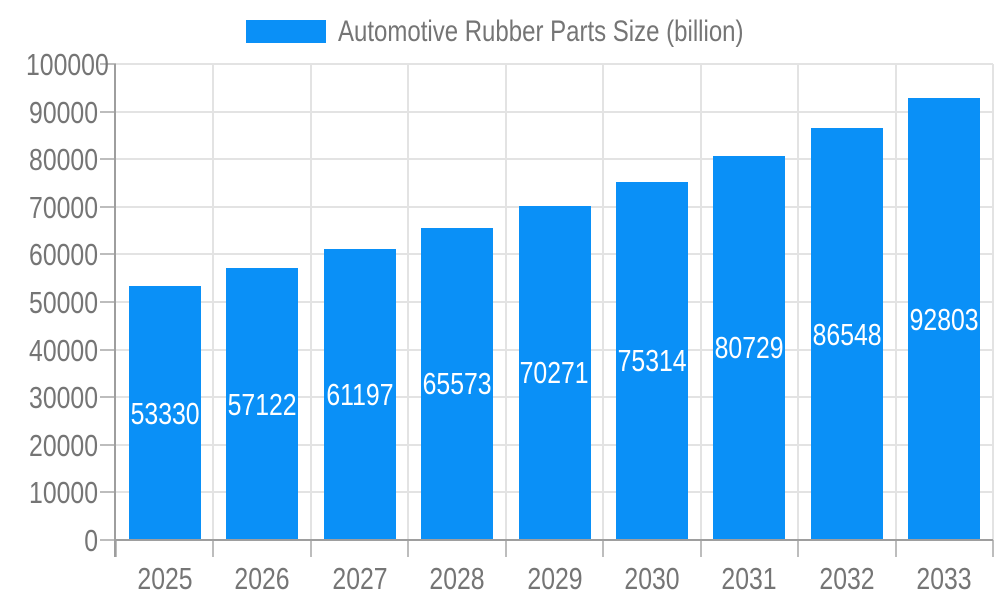  Describe the element at coordinates (67, 64) in the screenshot. I see `y-axis-tick-label: 100000` at that location.